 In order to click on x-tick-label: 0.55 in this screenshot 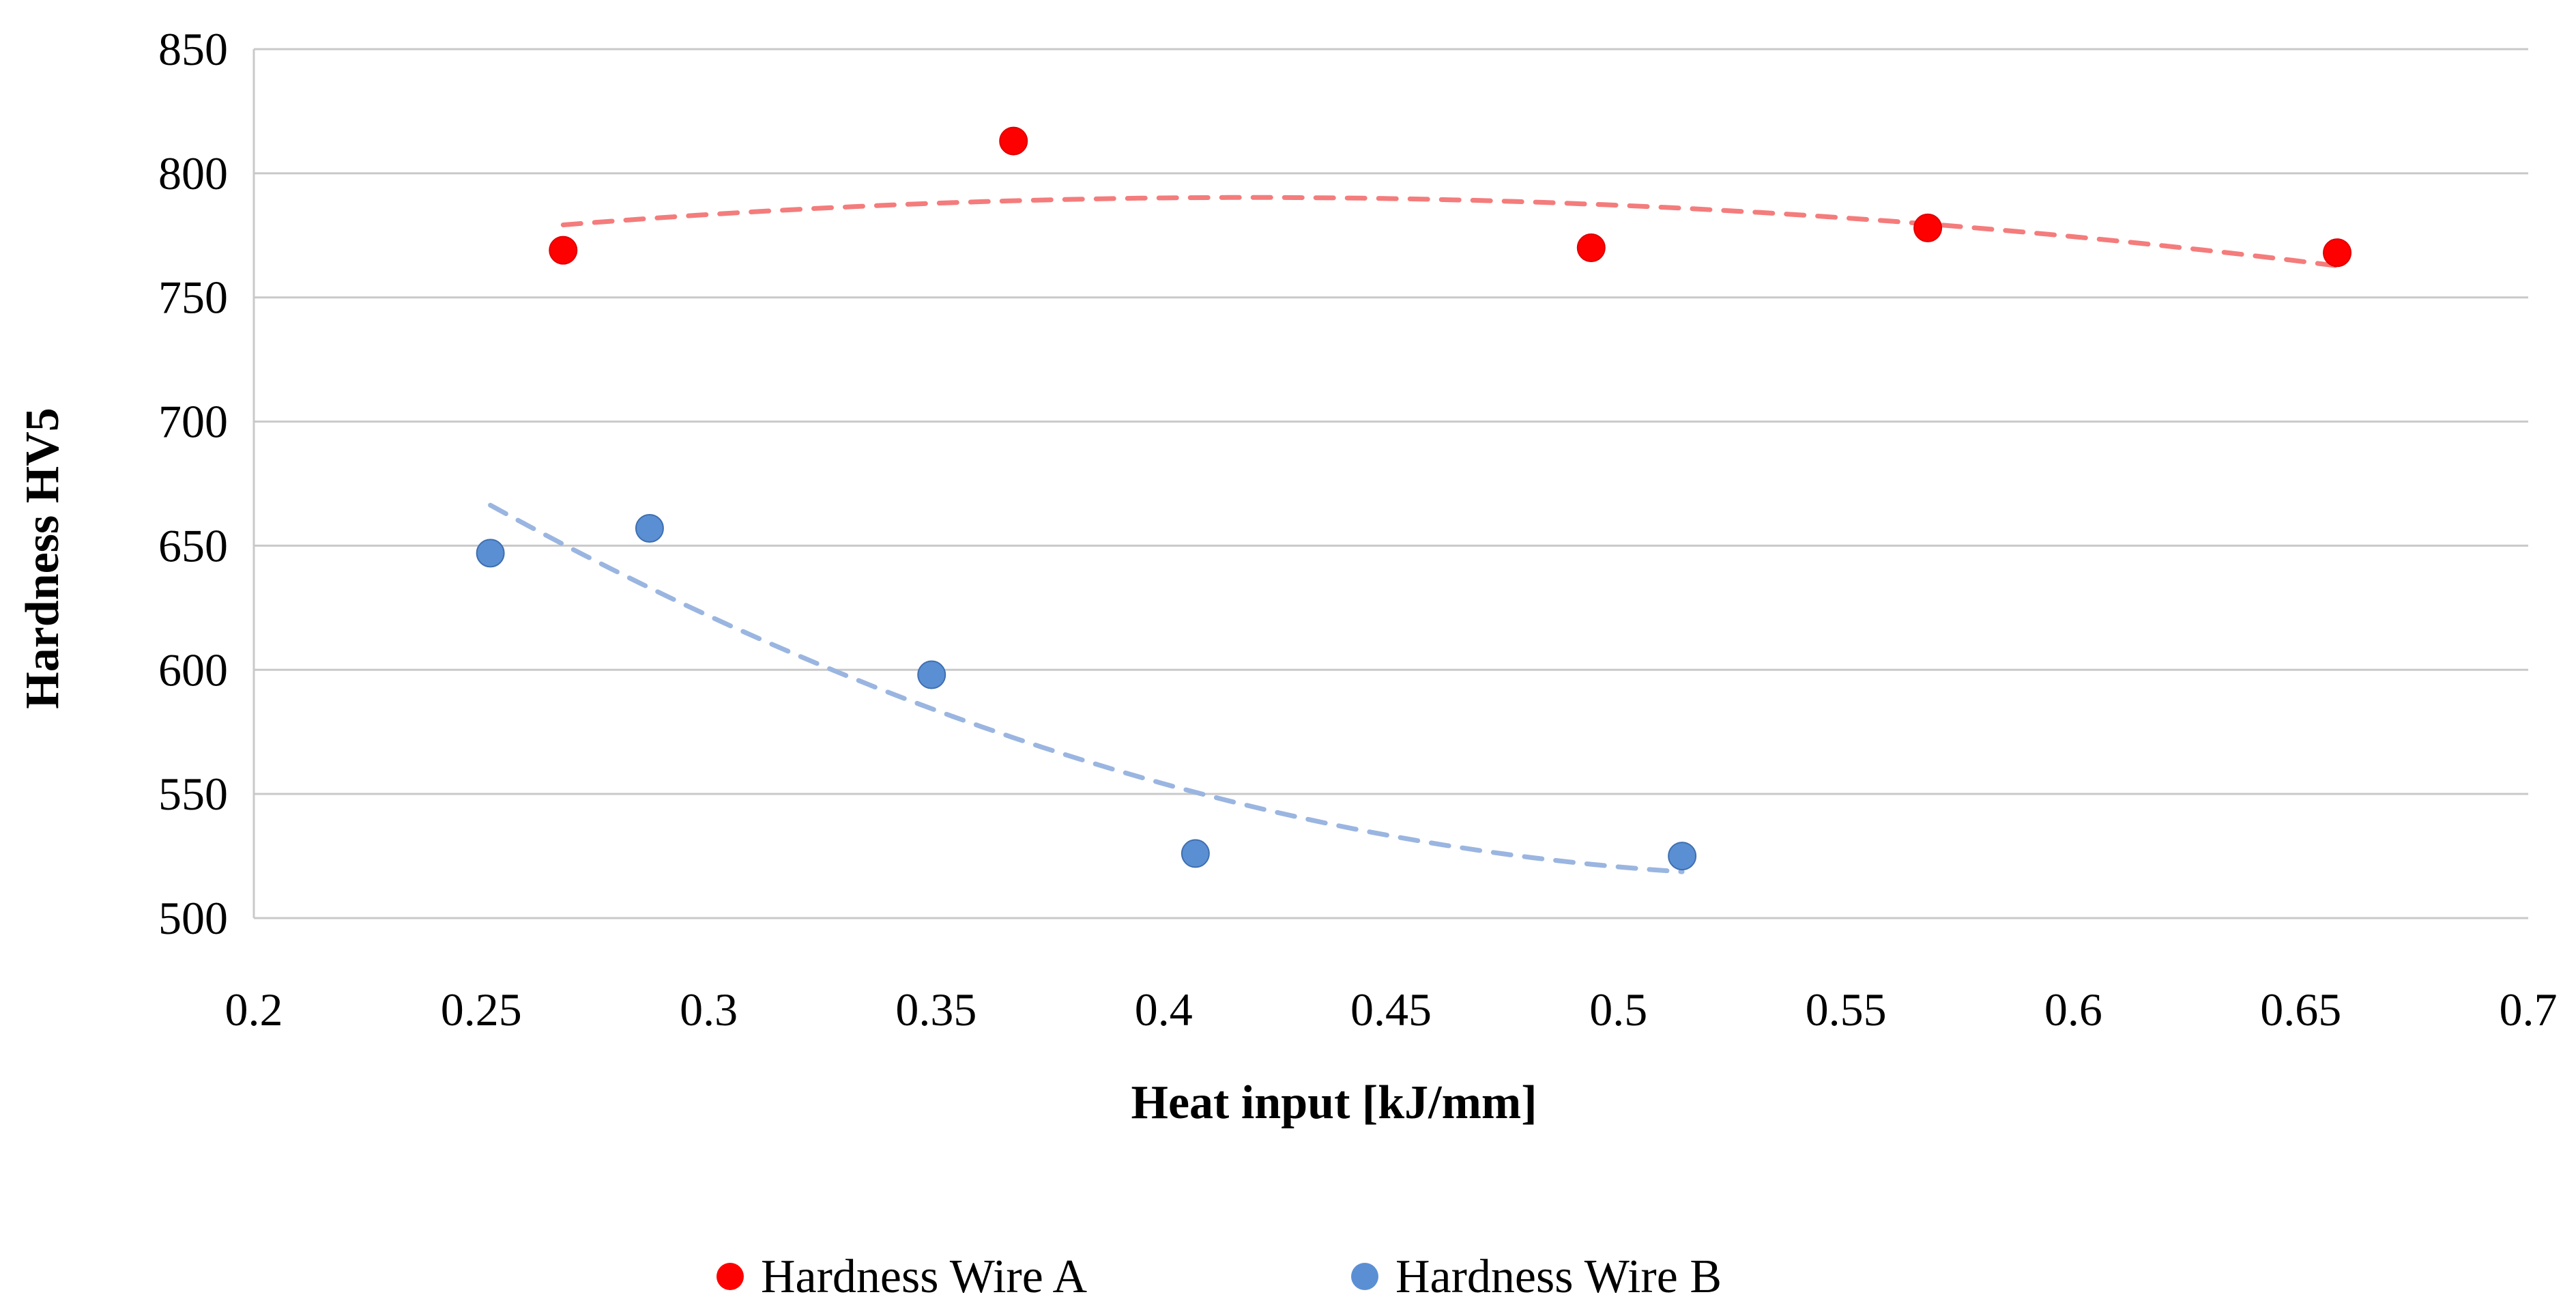, I will do `click(1846, 1010)`.